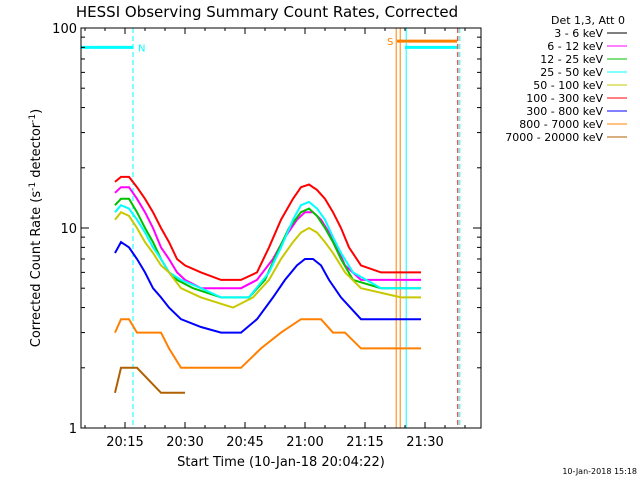 The image size is (640, 480). Describe the element at coordinates (68, 229) in the screenshot. I see `y-tick-label: 10` at that location.